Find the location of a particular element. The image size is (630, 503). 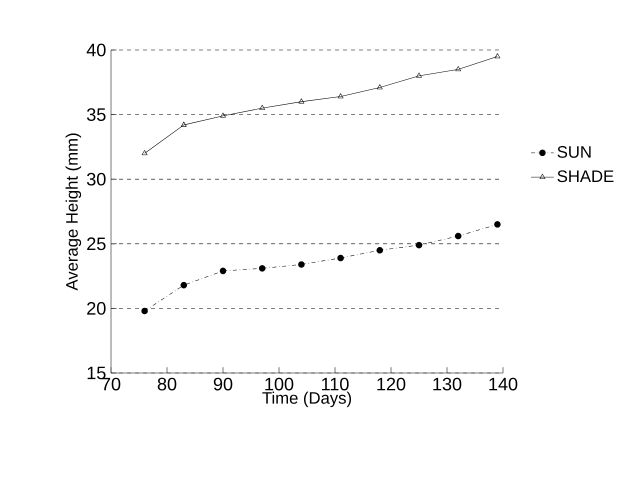

y-tick-label: 15 is located at coordinates (97, 373).